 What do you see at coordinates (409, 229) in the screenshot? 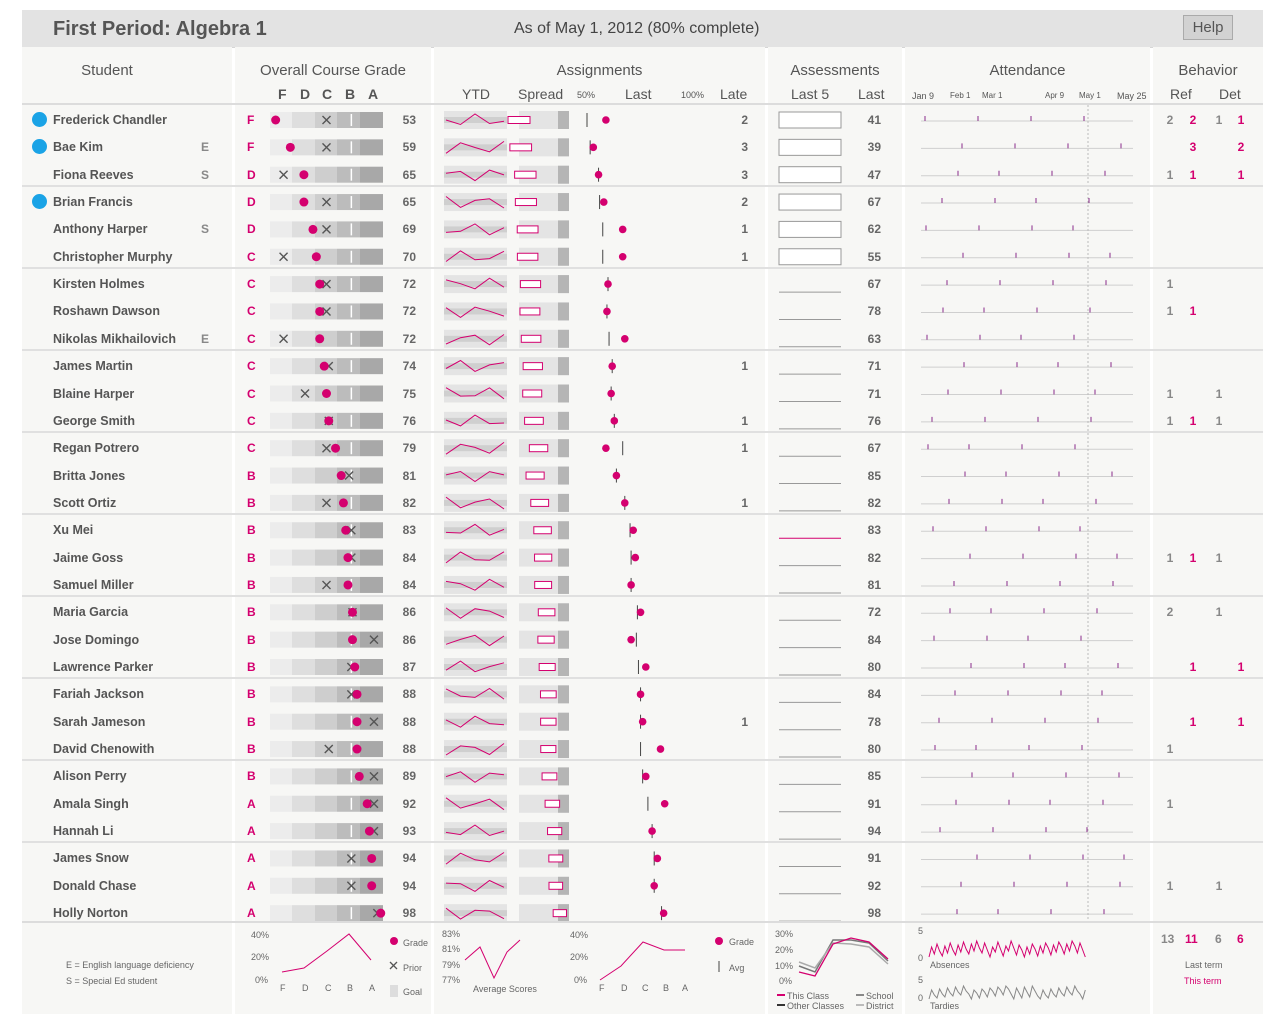
I see `grade-score: 69` at bounding box center [409, 229].